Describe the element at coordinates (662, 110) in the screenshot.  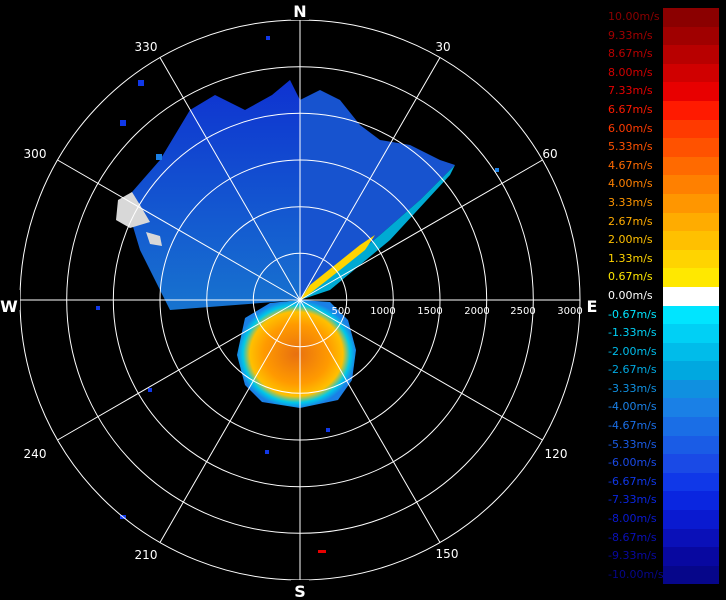
I see `legend-row: 6.67m/s` at that location.